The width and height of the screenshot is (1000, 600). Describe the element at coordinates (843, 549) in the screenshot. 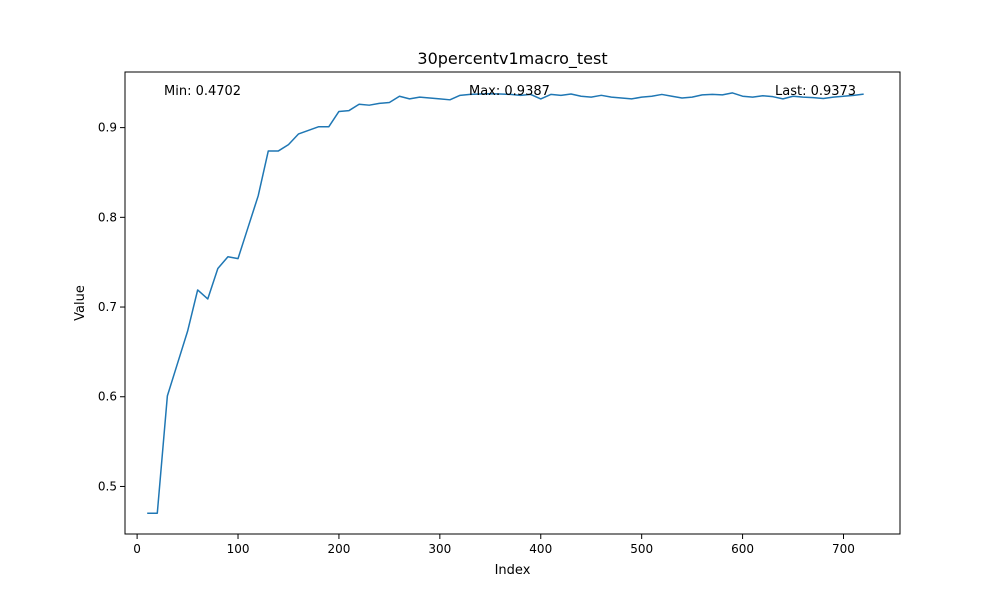

I see `x-tick-label: 700` at that location.